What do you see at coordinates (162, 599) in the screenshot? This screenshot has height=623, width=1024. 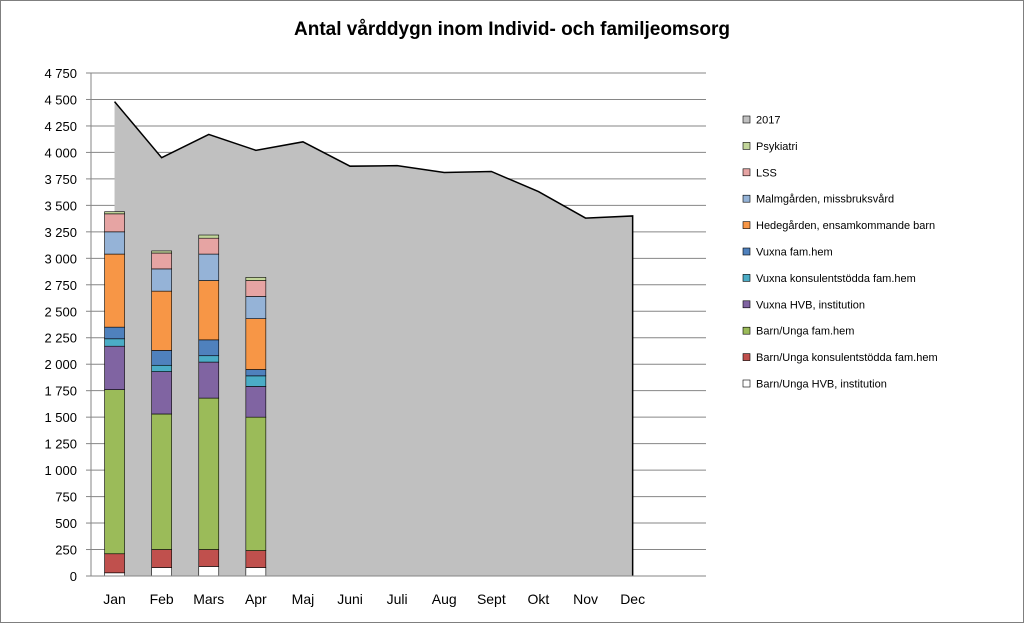 I see `x-tick-label: Feb` at bounding box center [162, 599].